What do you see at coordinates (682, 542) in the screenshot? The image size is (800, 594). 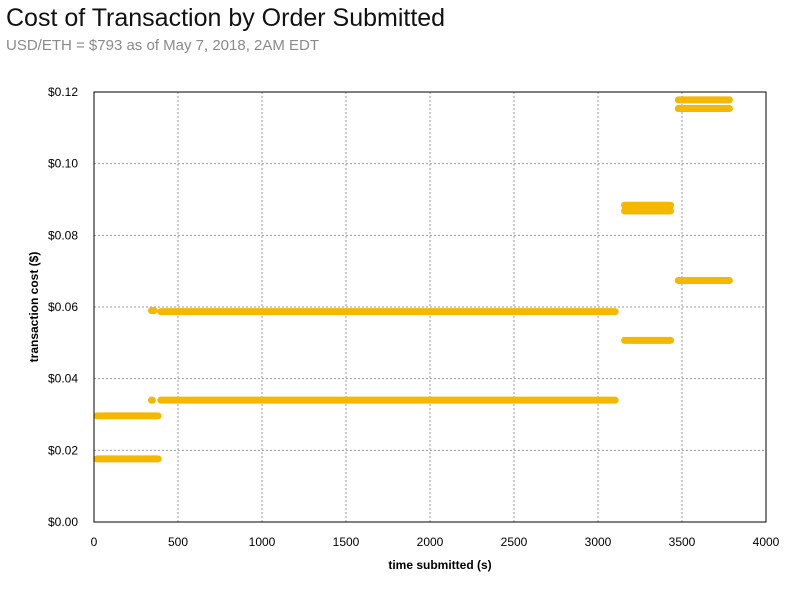 I see `x-tick-label: 3500` at bounding box center [682, 542].